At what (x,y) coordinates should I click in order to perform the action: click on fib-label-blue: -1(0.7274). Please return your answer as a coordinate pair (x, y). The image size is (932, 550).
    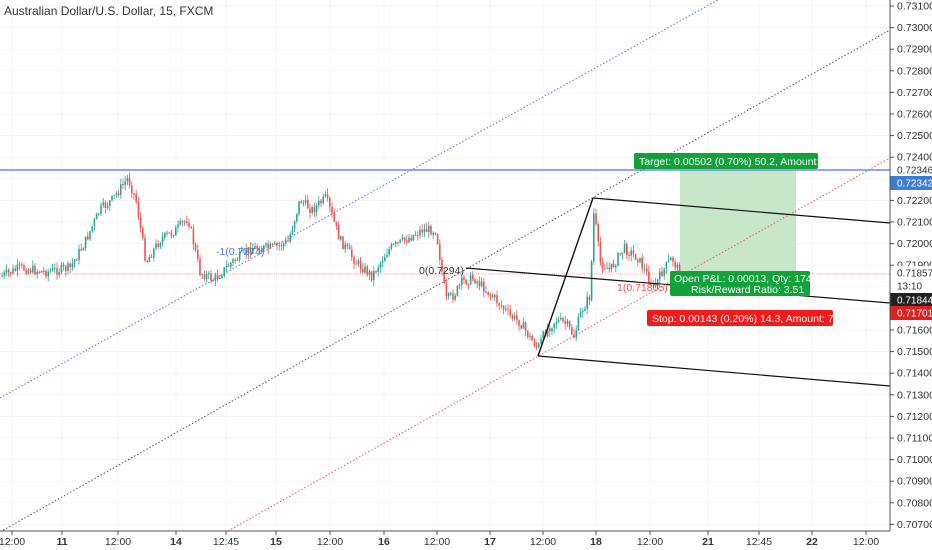
    Looking at the image, I should click on (240, 252).